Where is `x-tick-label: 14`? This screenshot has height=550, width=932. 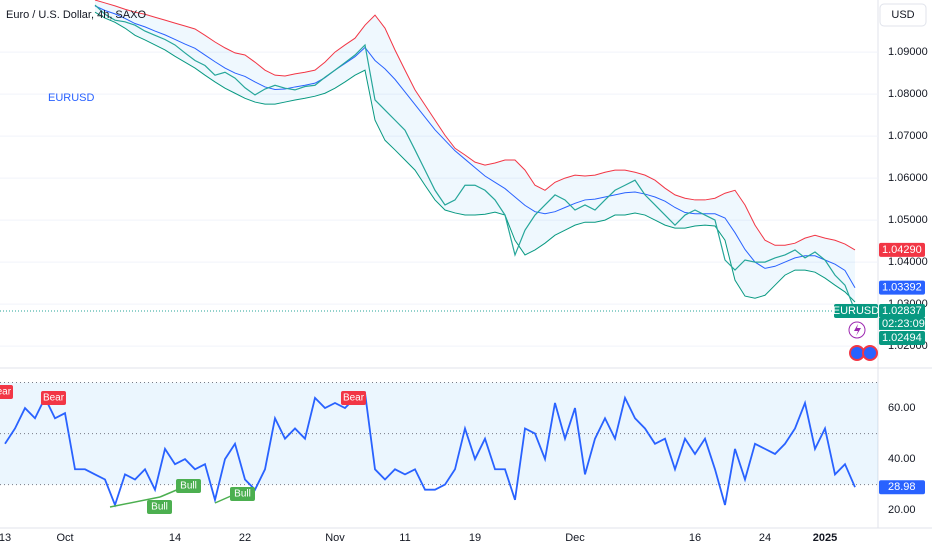
x-tick-label: 14 is located at coordinates (175, 538).